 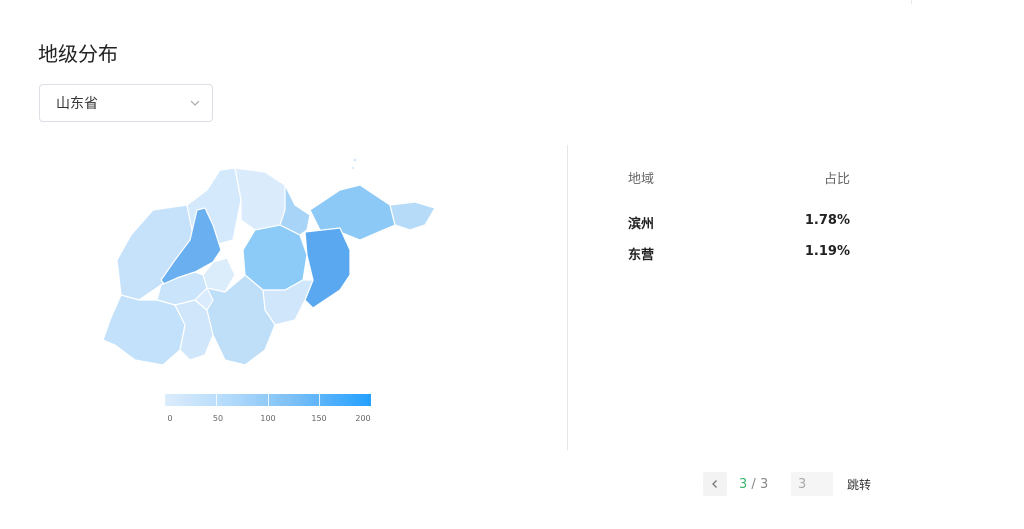 I want to click on legend-tick-label: 0, so click(x=170, y=418).